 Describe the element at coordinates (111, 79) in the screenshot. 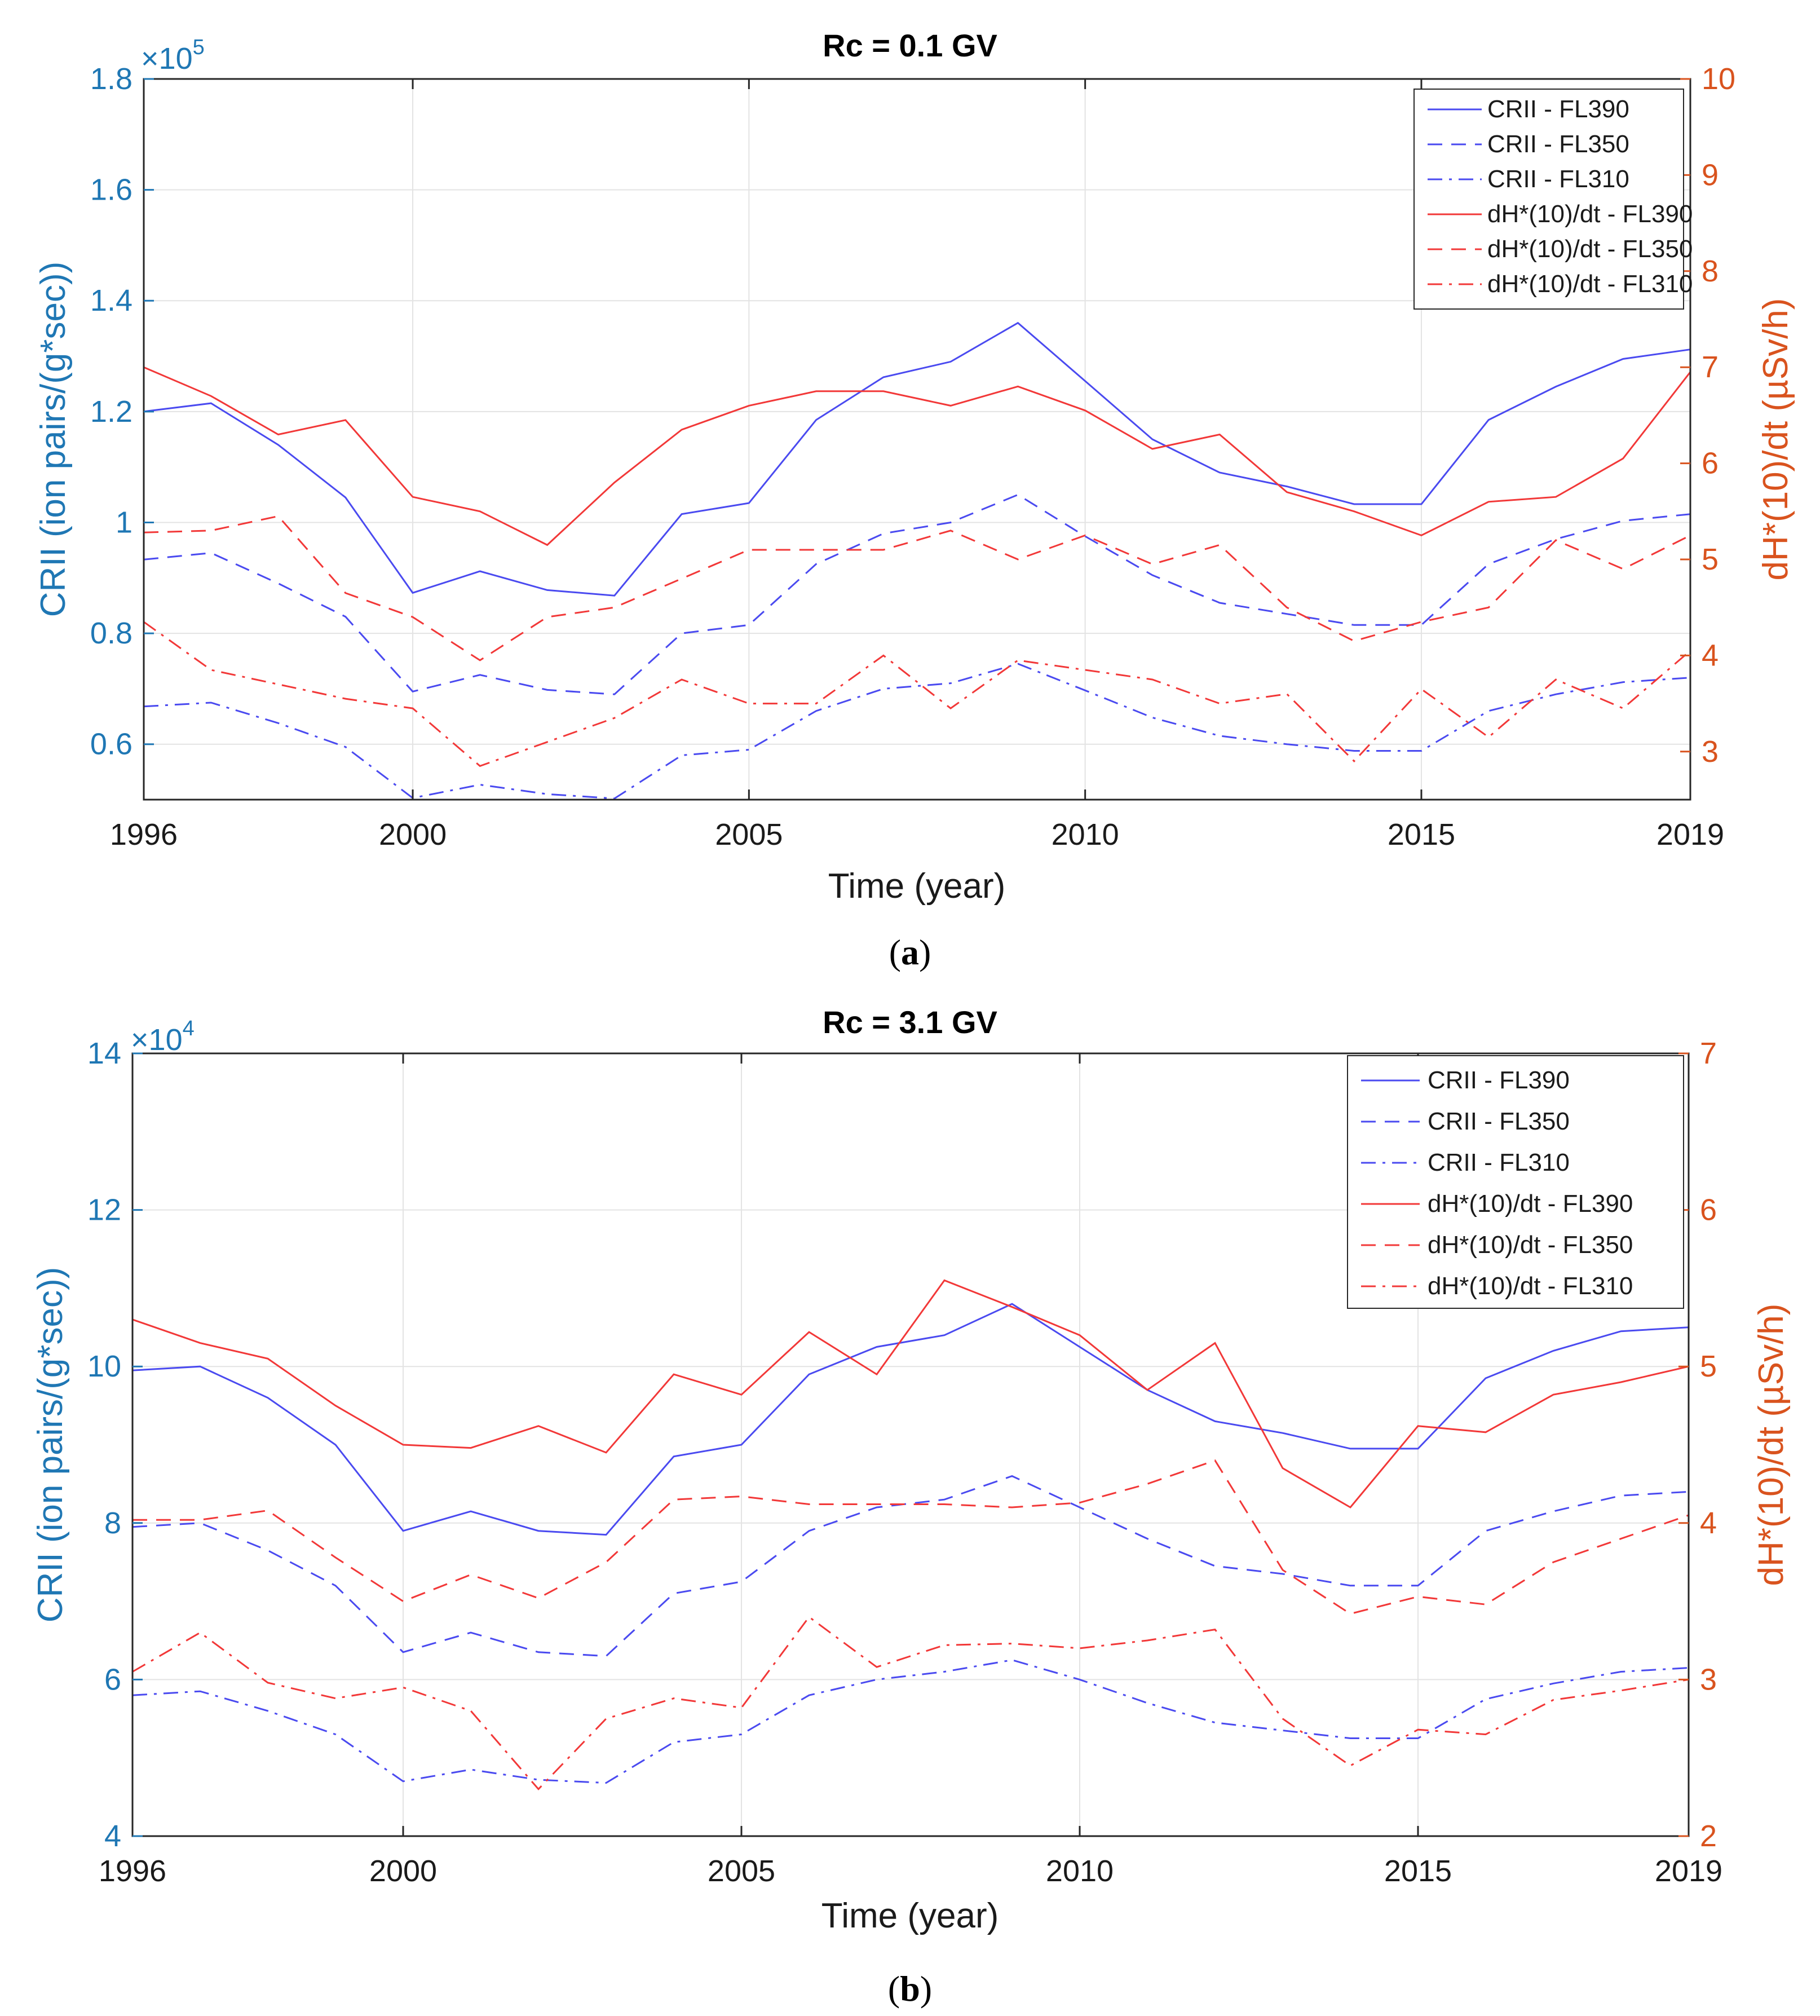

I see `left-tick-label: 1.8` at that location.